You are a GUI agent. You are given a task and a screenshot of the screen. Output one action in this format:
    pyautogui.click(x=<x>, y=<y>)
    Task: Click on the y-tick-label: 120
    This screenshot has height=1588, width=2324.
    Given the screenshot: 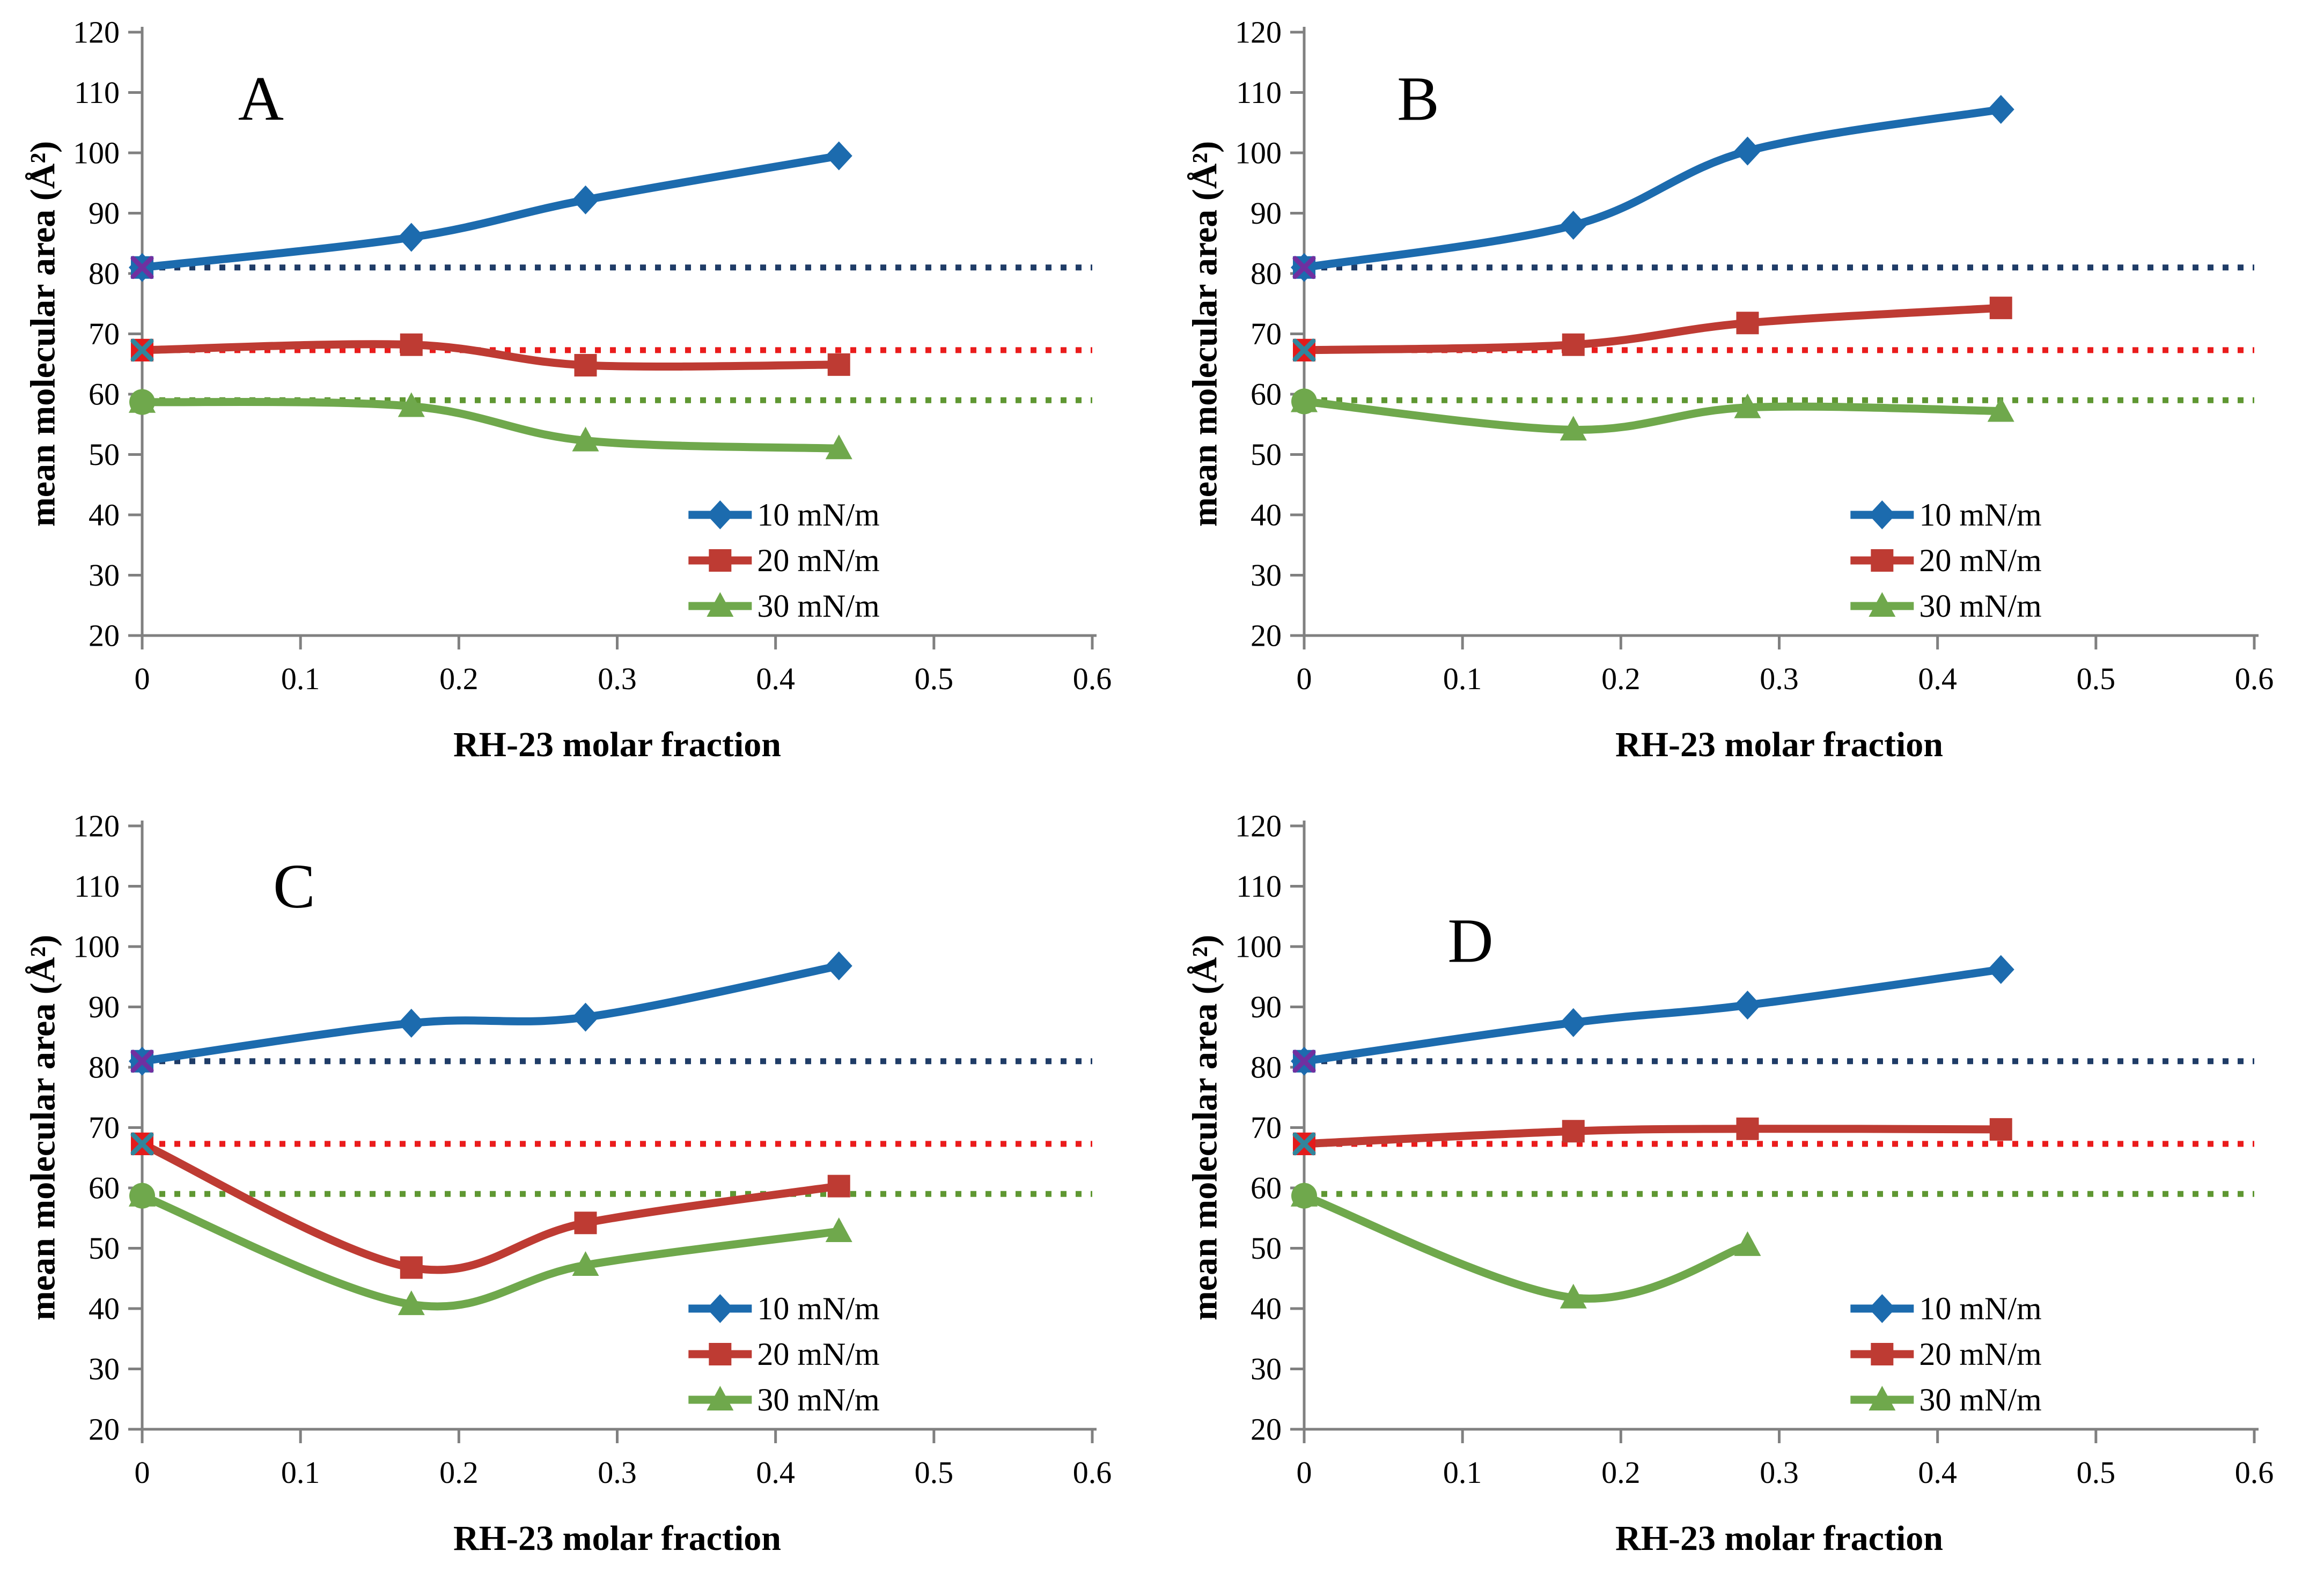 What is the action you would take?
    pyautogui.click(x=1258, y=826)
    